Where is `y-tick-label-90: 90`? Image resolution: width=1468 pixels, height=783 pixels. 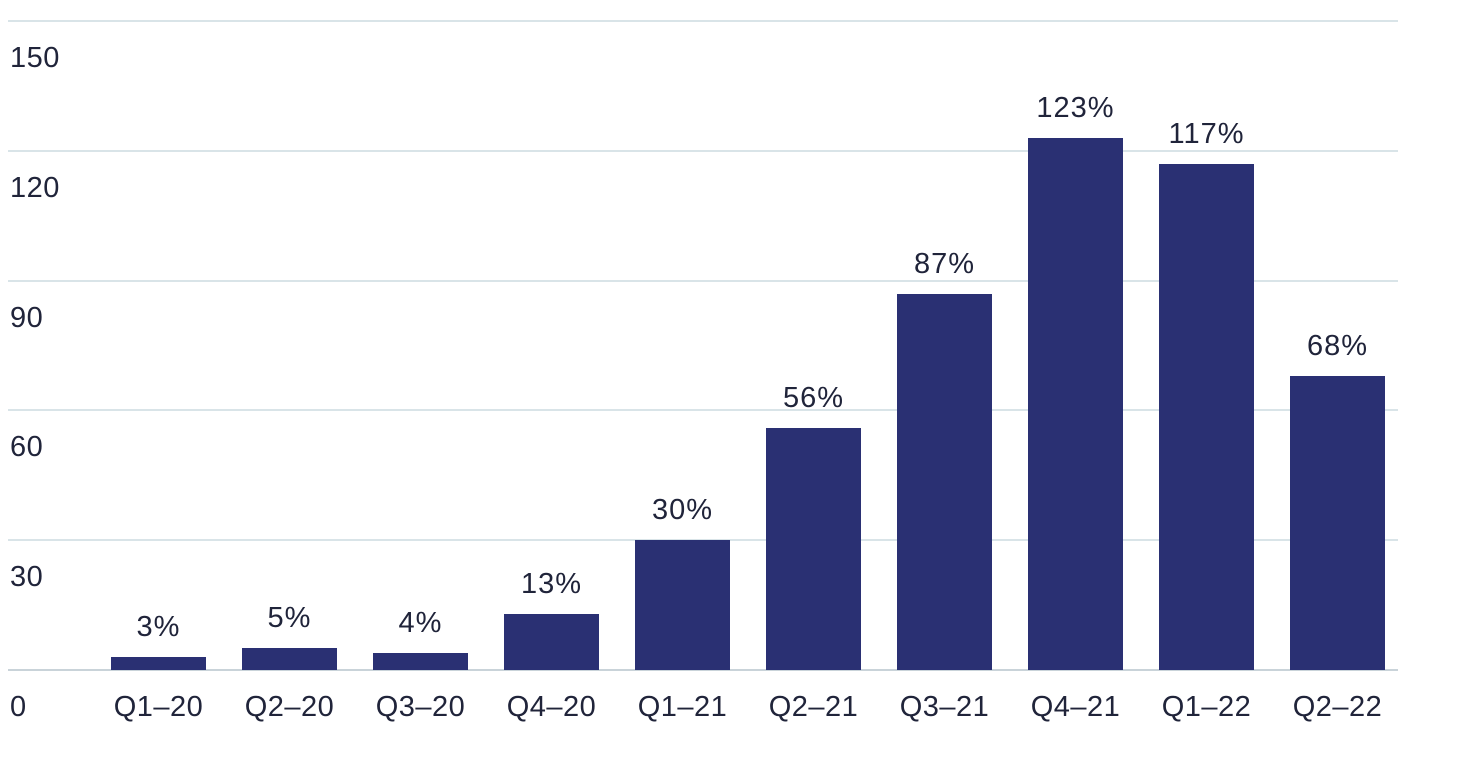 y-tick-label-90: 90 is located at coordinates (27, 318).